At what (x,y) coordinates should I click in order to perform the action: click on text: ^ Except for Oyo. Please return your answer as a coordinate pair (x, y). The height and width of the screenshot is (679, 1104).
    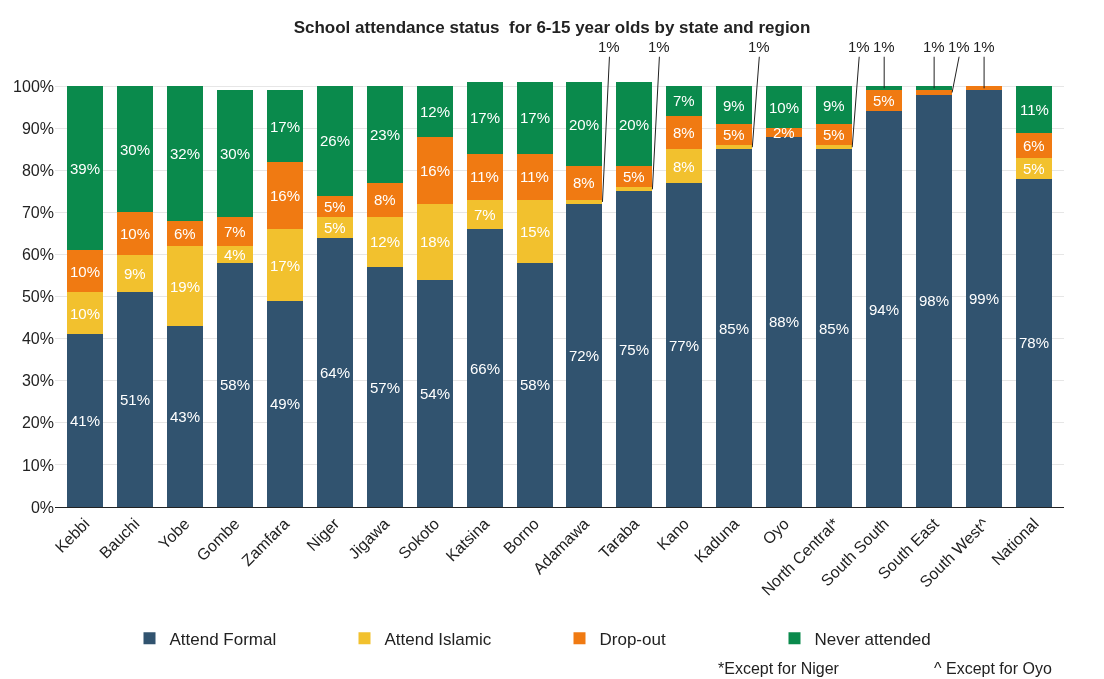
    Looking at the image, I should click on (993, 668).